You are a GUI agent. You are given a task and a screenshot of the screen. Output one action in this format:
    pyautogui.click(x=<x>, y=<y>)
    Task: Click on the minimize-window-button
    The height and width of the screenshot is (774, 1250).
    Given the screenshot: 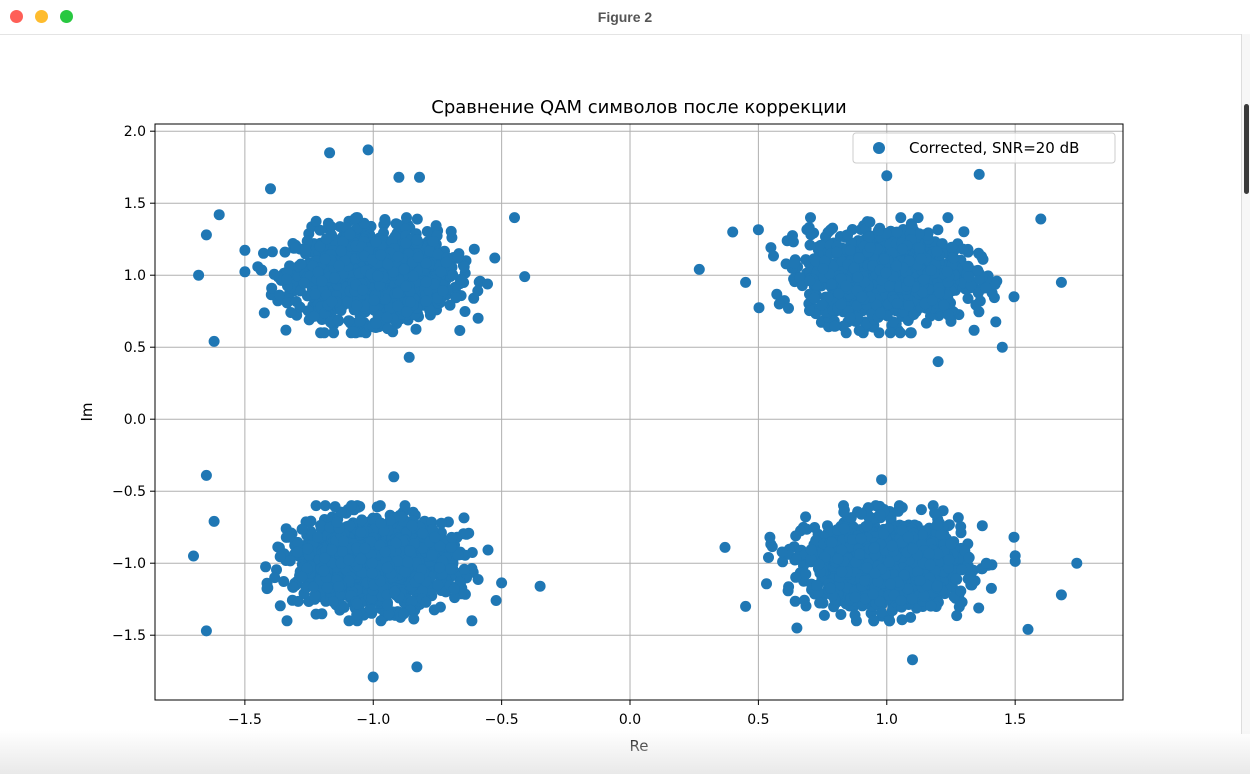 What is the action you would take?
    pyautogui.click(x=41, y=16)
    